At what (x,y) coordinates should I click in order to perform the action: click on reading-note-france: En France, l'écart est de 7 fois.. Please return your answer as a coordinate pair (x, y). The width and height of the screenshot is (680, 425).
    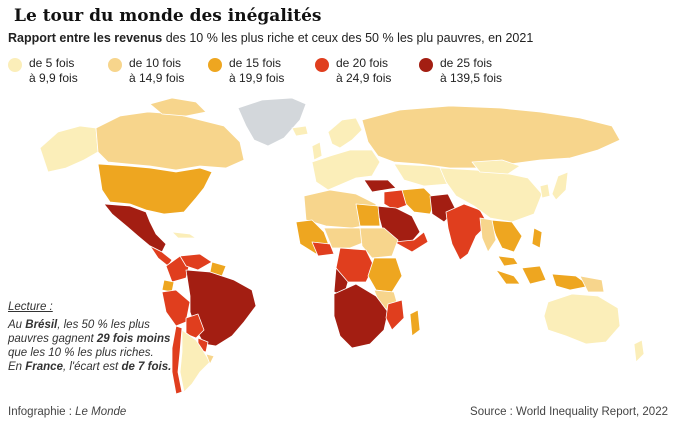
    Looking at the image, I should click on (93, 367).